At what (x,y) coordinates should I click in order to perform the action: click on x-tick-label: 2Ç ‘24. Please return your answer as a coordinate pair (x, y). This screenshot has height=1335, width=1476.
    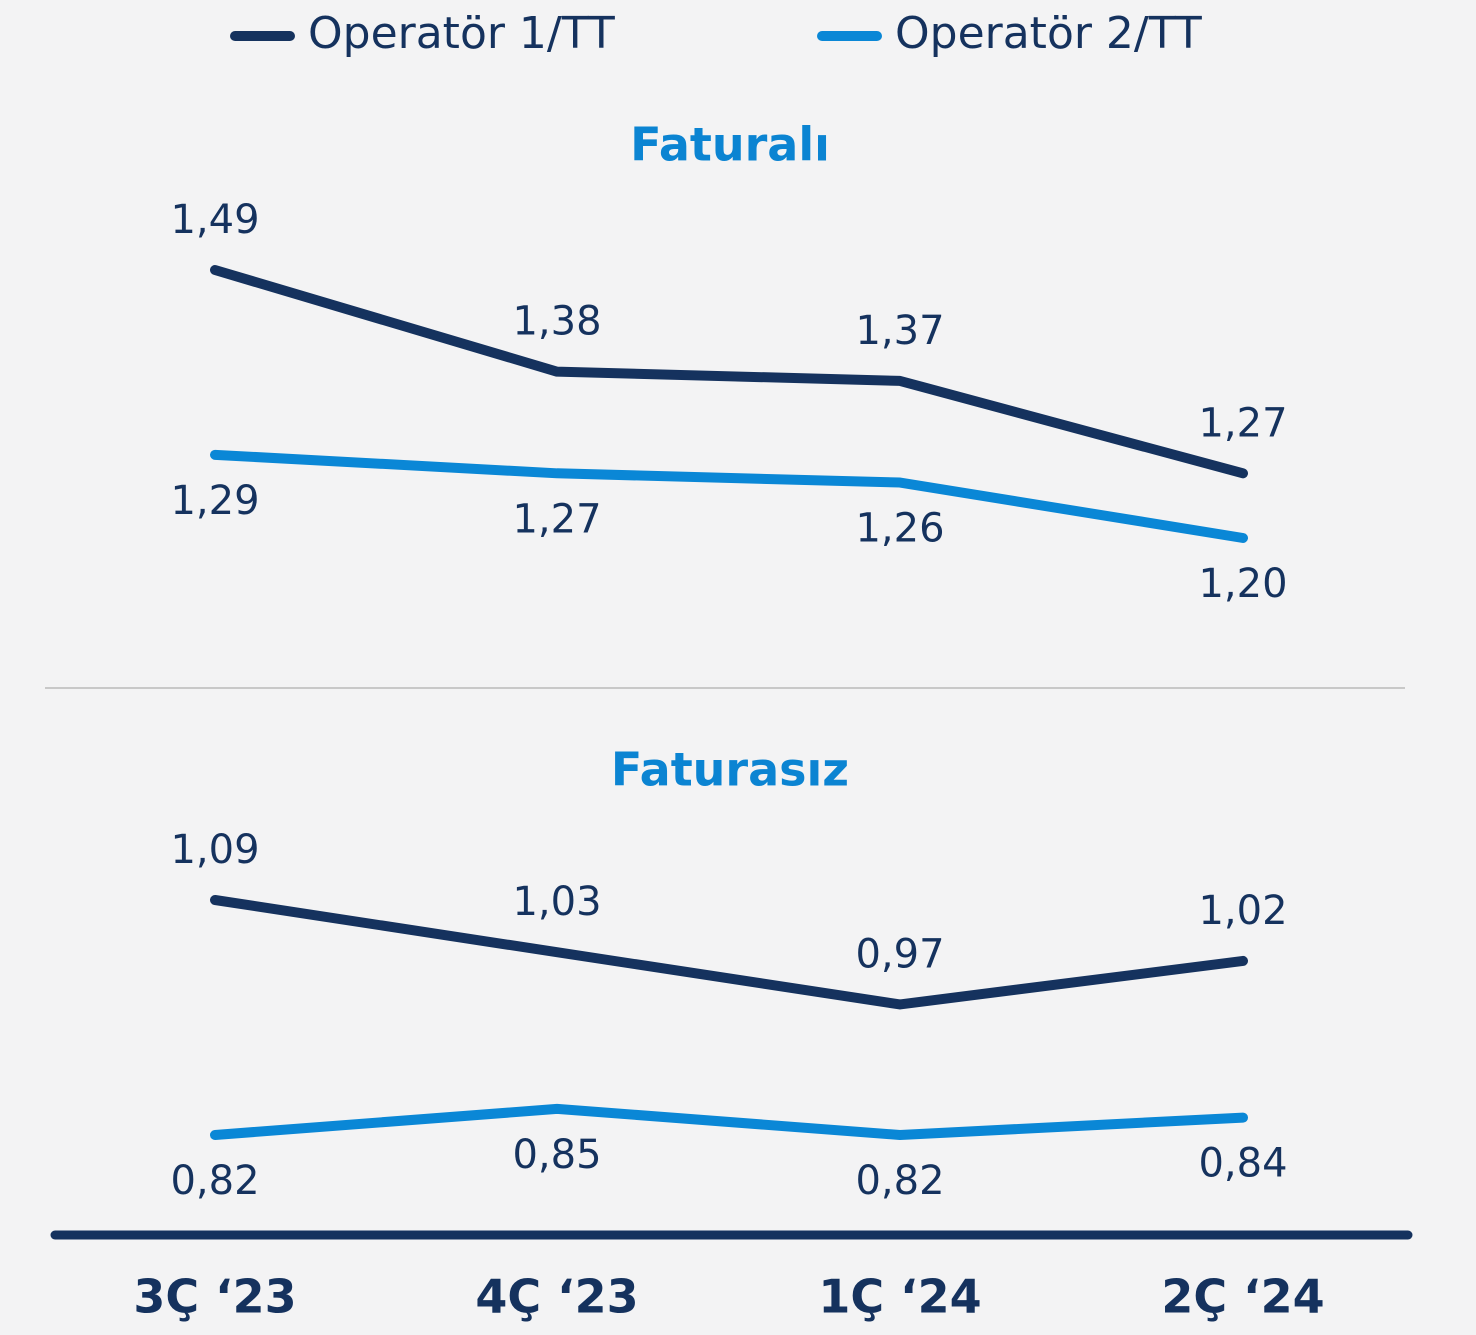
    Looking at the image, I should click on (1242, 1297).